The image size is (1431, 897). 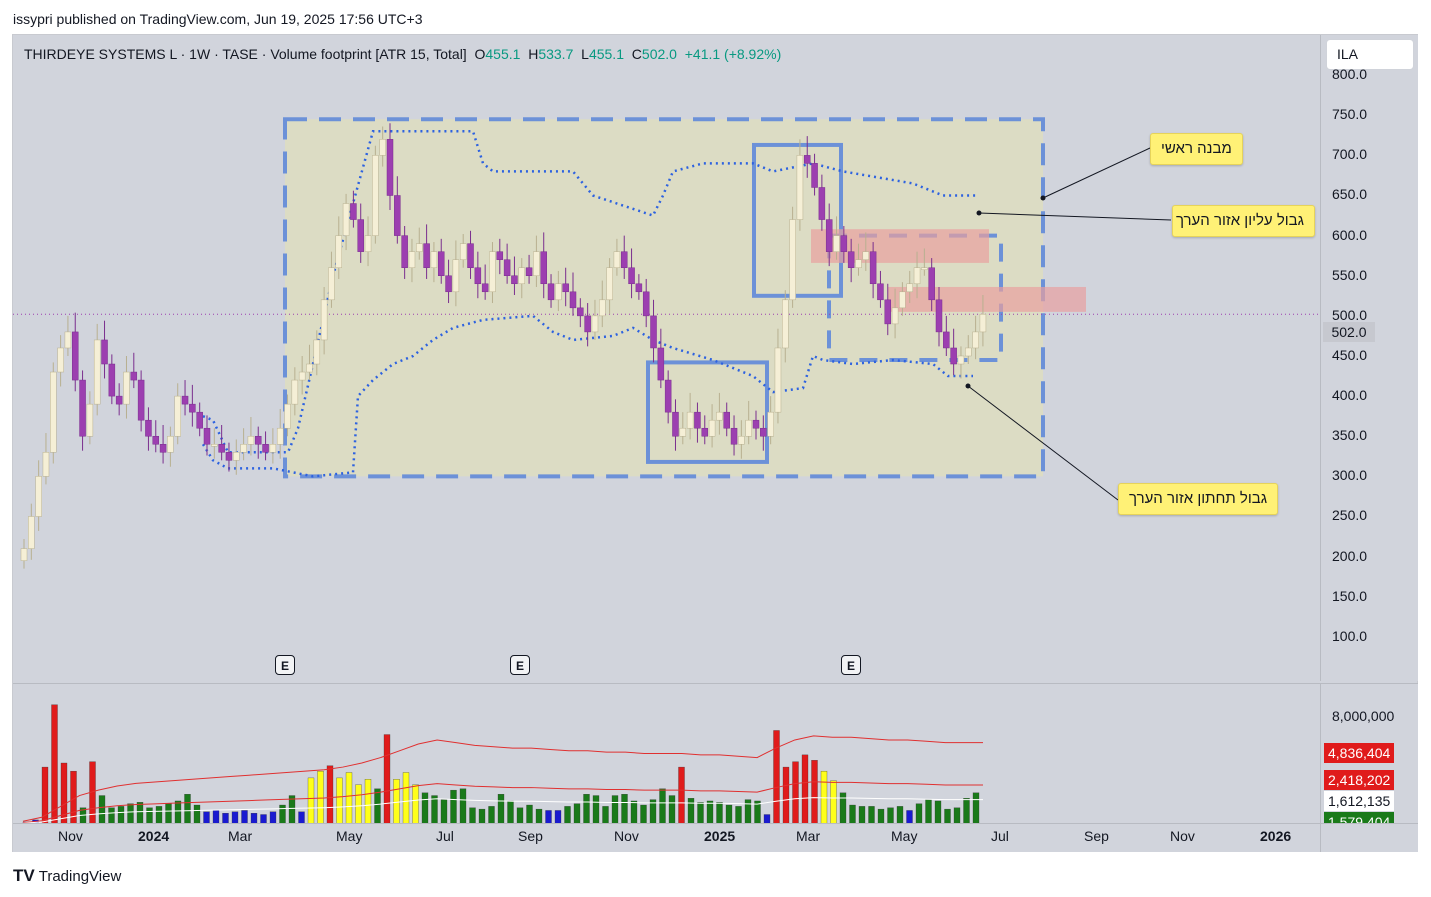 I want to click on structure-box-top, so click(x=797, y=220).